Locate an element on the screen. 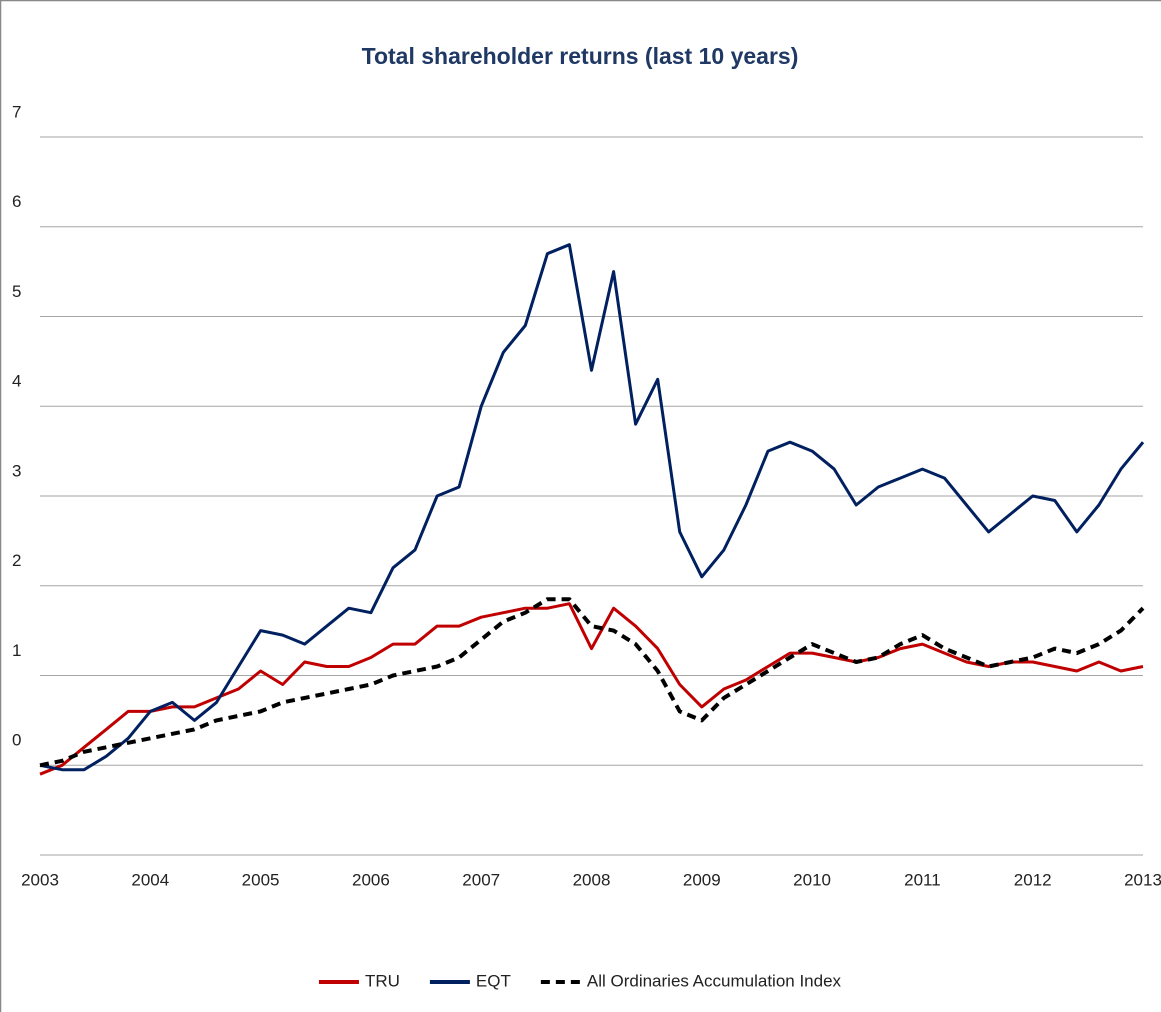 This screenshot has height=1012, width=1161. x-tick-label: 2008 is located at coordinates (592, 879).